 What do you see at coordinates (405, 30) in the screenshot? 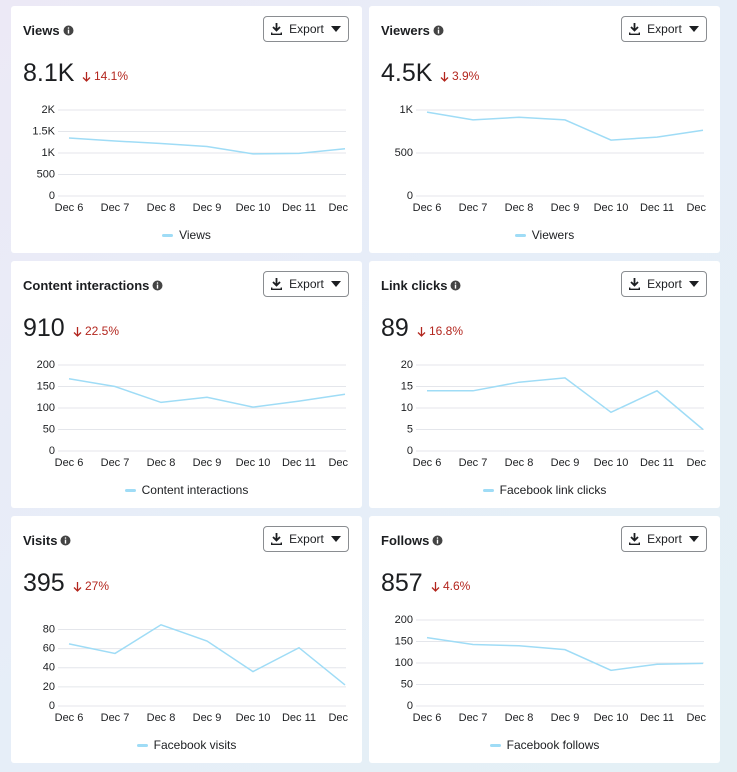
I see `title-text: Viewers` at bounding box center [405, 30].